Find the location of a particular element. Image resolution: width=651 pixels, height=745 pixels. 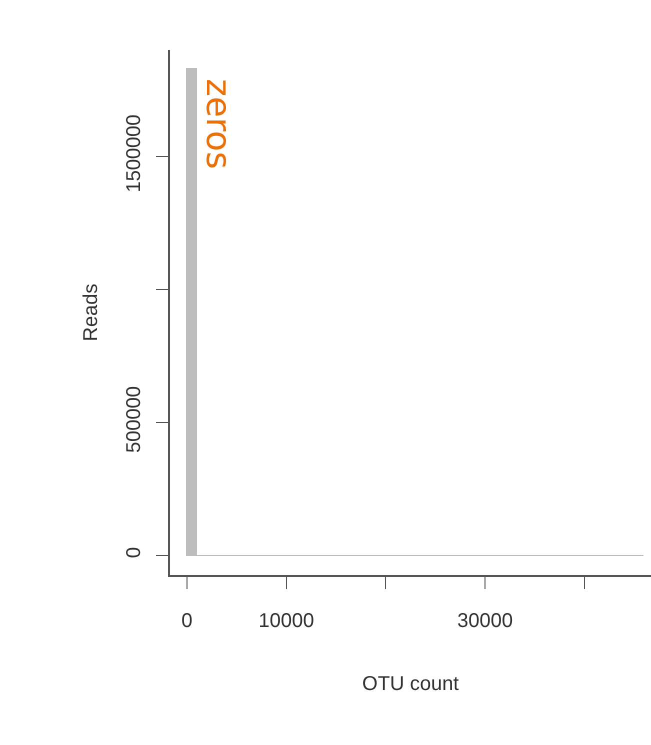

annotation: zeros is located at coordinates (218, 124).